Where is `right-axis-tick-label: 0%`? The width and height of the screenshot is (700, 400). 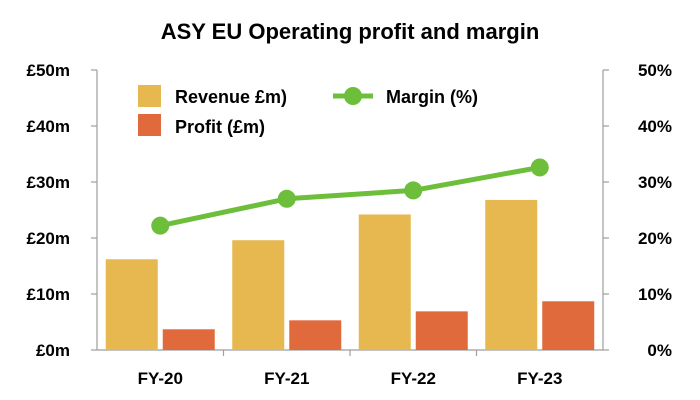
right-axis-tick-label: 0% is located at coordinates (659, 350).